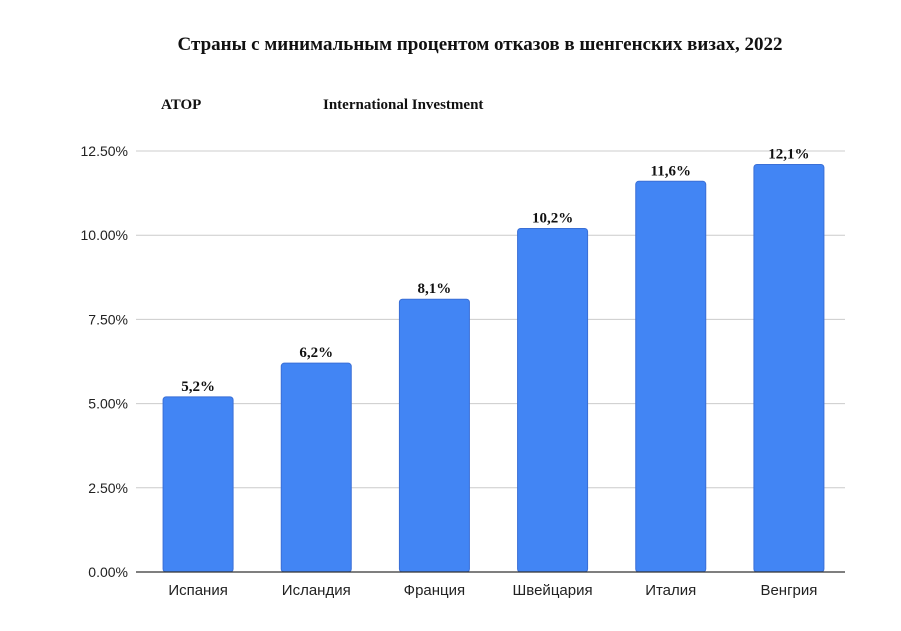 The width and height of the screenshot is (901, 631). I want to click on source-label-atop: ATOP, so click(181, 105).